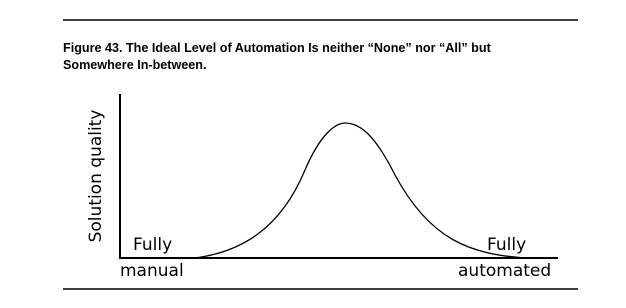  What do you see at coordinates (504, 271) in the screenshot?
I see `x-right-label: automated` at bounding box center [504, 271].